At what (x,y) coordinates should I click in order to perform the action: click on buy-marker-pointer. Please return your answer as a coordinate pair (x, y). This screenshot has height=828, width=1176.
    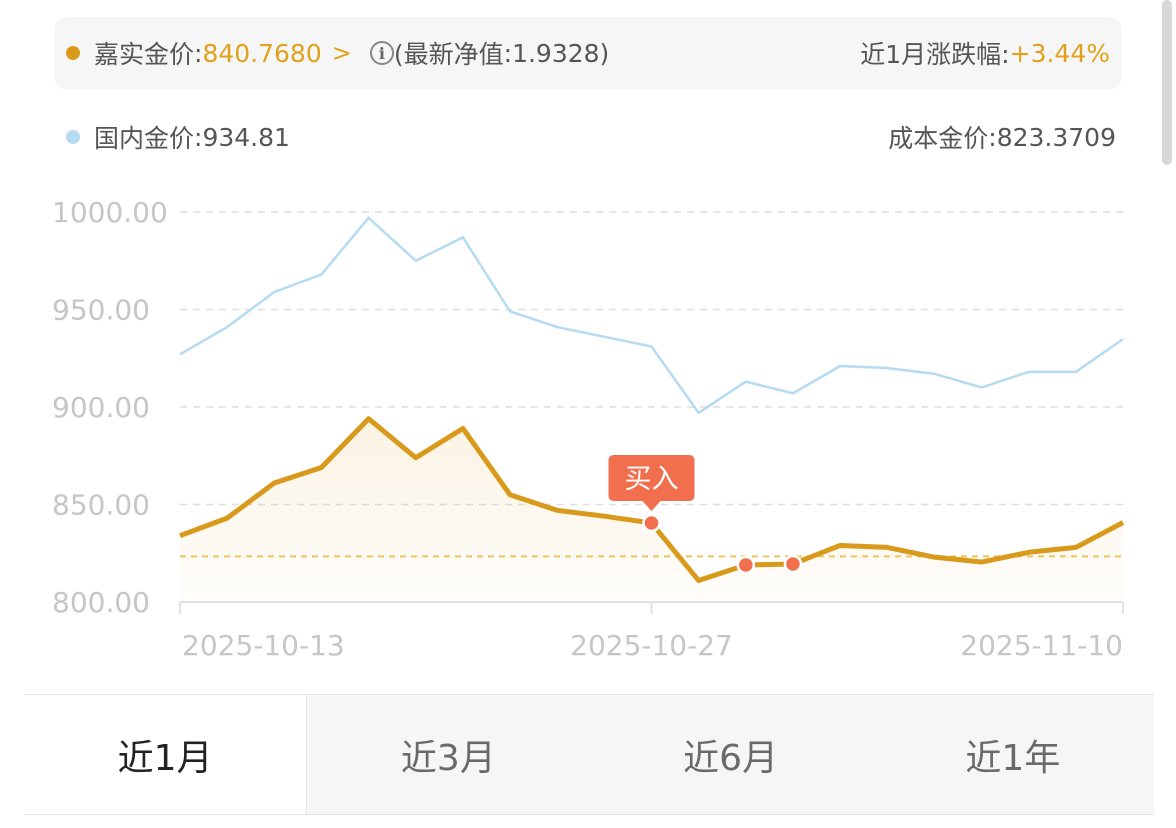
    Looking at the image, I should click on (651, 506).